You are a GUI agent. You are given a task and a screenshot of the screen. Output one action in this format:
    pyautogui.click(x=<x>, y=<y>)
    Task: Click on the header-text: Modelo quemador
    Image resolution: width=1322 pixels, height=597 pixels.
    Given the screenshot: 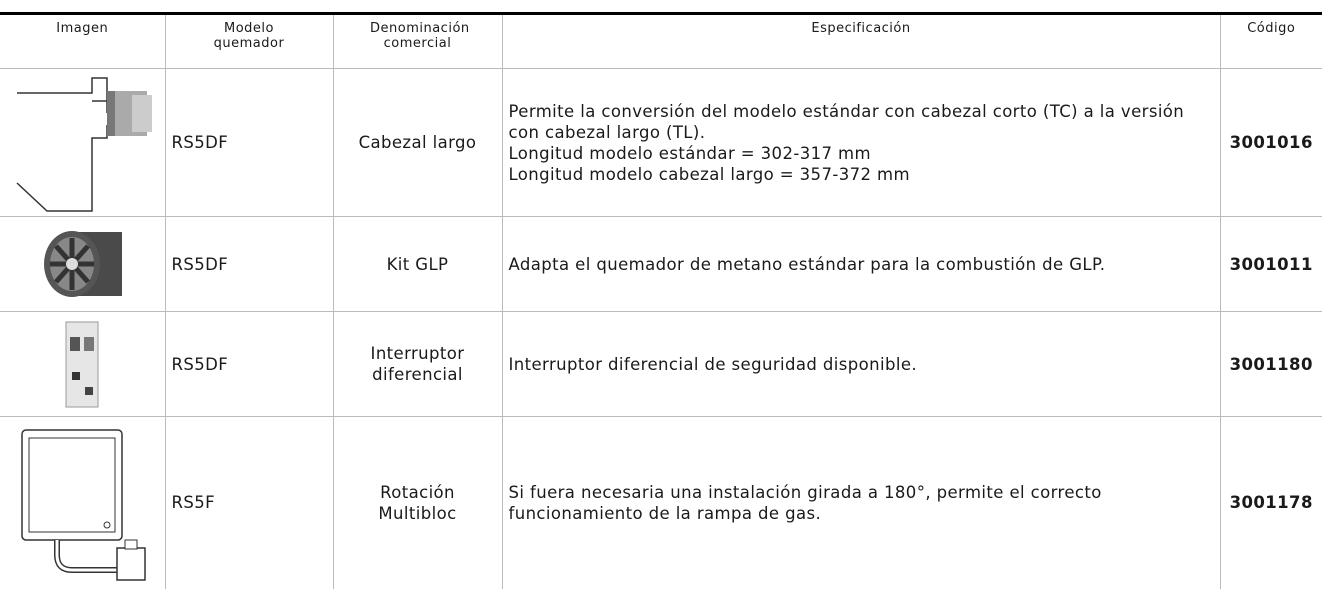 What is the action you would take?
    pyautogui.click(x=249, y=36)
    